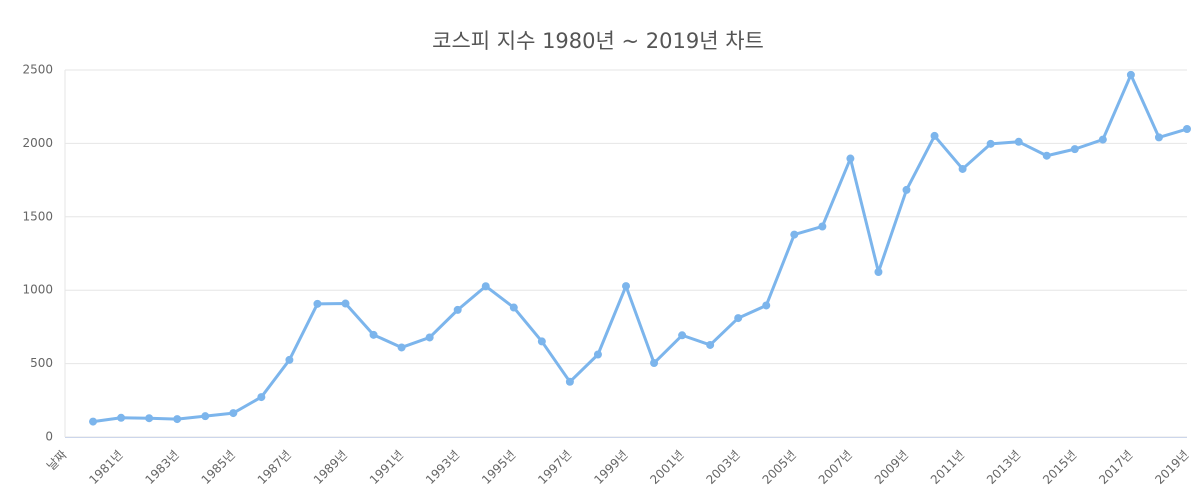  Describe the element at coordinates (386, 467) in the screenshot. I see `x-tick-label: 1991년` at that location.